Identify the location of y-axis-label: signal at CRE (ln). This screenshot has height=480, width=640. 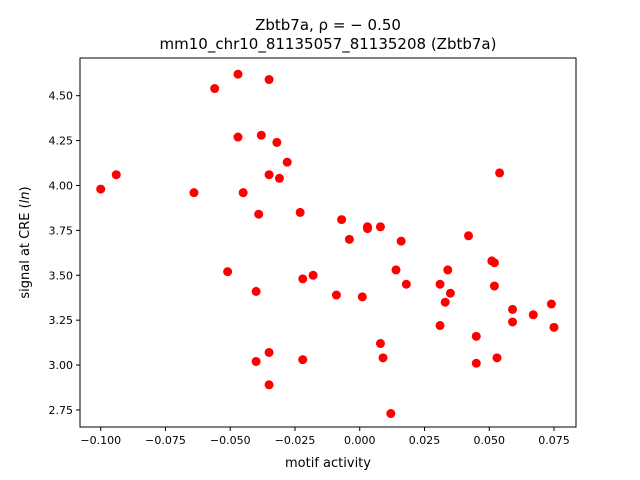
(25, 242).